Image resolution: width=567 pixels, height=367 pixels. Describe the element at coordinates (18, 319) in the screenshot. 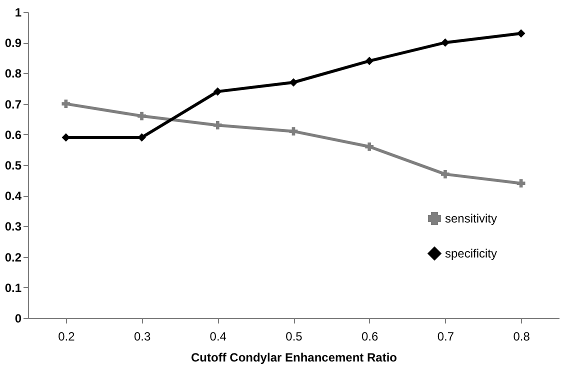

I see `y-tick-label: 0` at that location.